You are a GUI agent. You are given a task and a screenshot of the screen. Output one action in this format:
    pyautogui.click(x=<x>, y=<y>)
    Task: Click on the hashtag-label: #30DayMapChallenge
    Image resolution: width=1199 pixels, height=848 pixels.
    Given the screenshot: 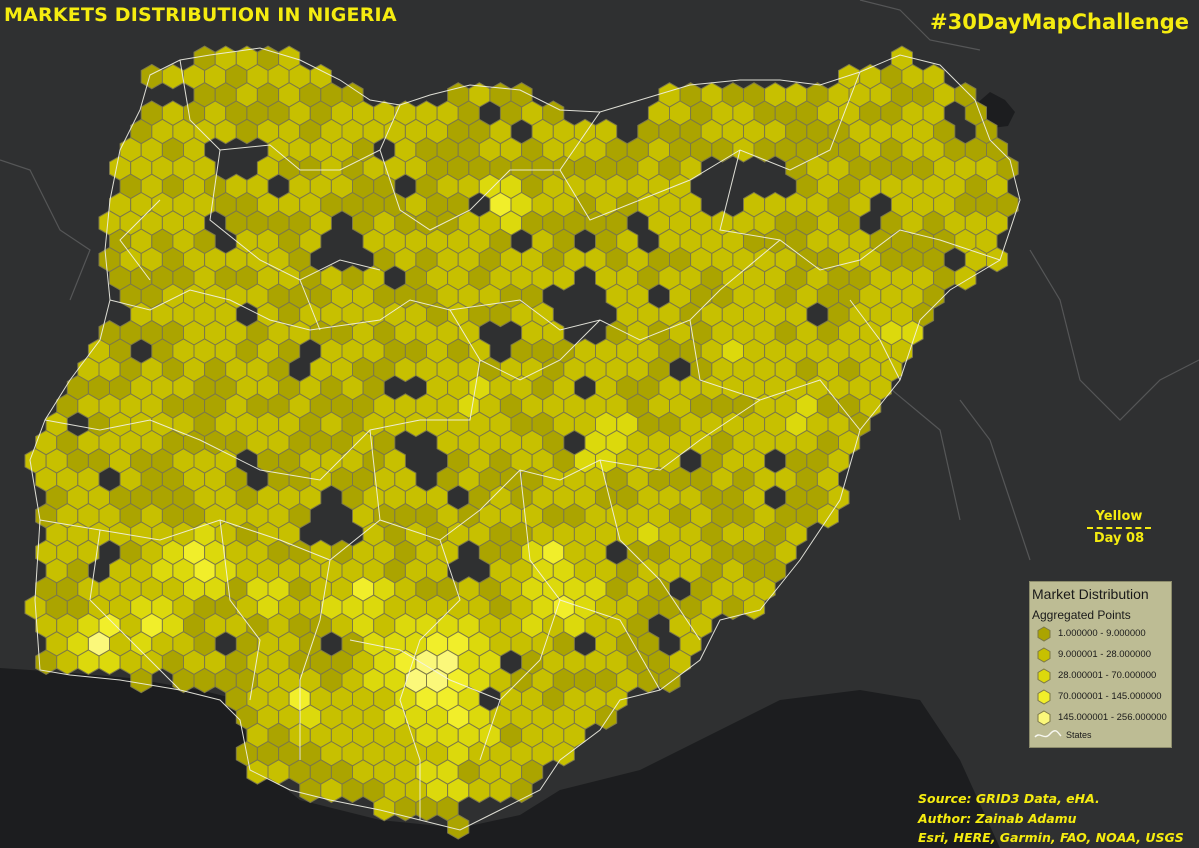 What is the action you would take?
    pyautogui.click(x=1059, y=22)
    